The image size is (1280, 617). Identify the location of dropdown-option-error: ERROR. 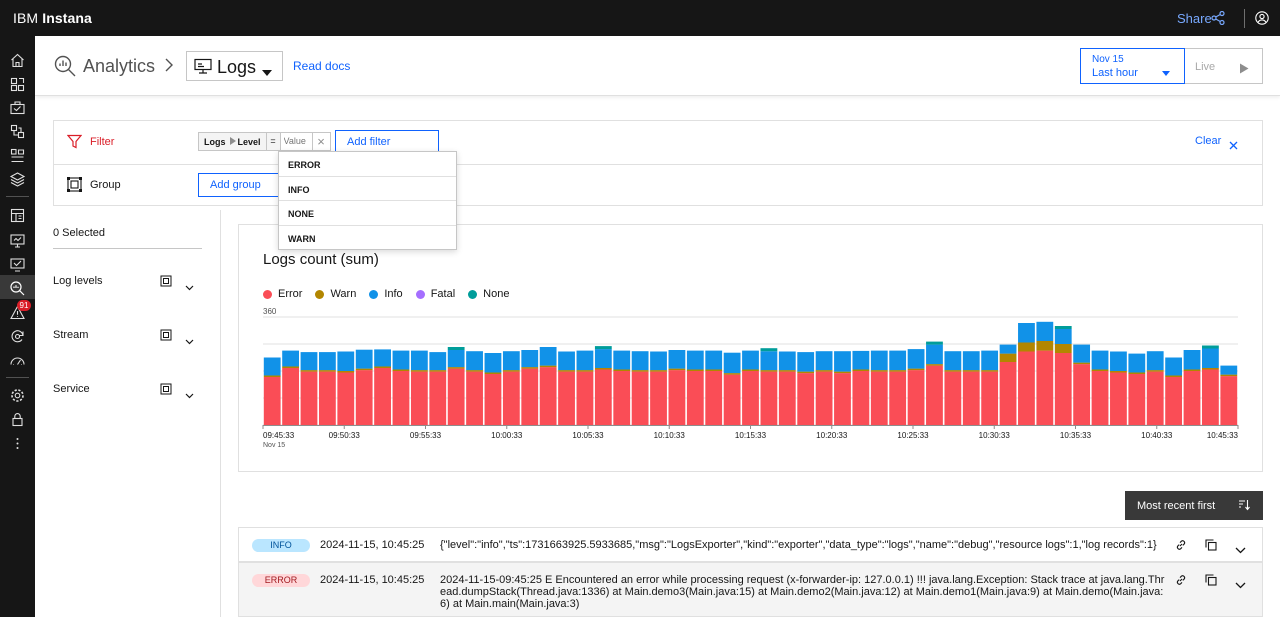
(367, 164).